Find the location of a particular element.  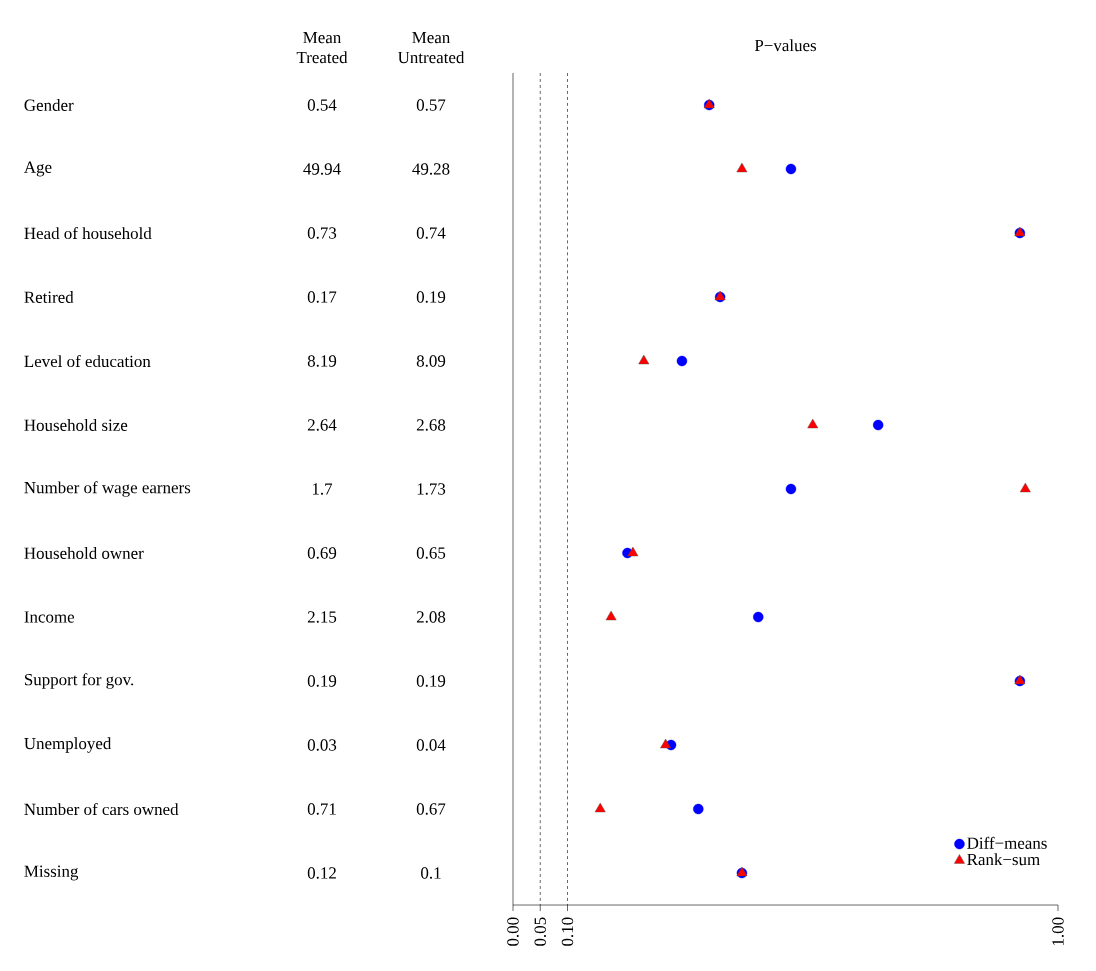

legend-label: Diff−means is located at coordinates (1007, 842).